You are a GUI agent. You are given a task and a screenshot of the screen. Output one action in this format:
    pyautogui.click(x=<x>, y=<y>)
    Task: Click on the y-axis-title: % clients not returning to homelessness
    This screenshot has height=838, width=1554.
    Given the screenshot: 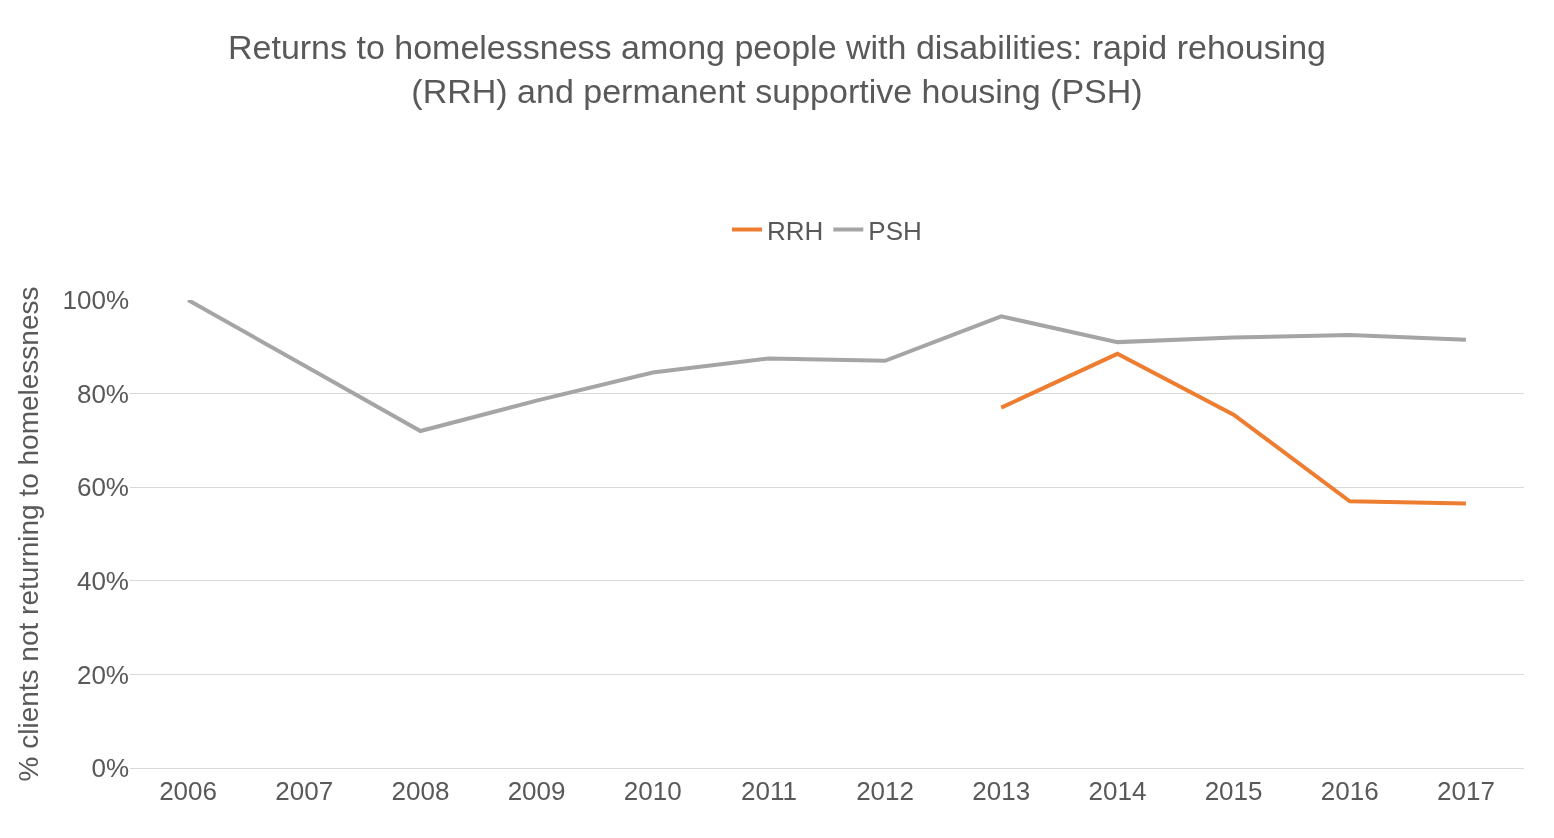 What is the action you would take?
    pyautogui.click(x=29, y=534)
    